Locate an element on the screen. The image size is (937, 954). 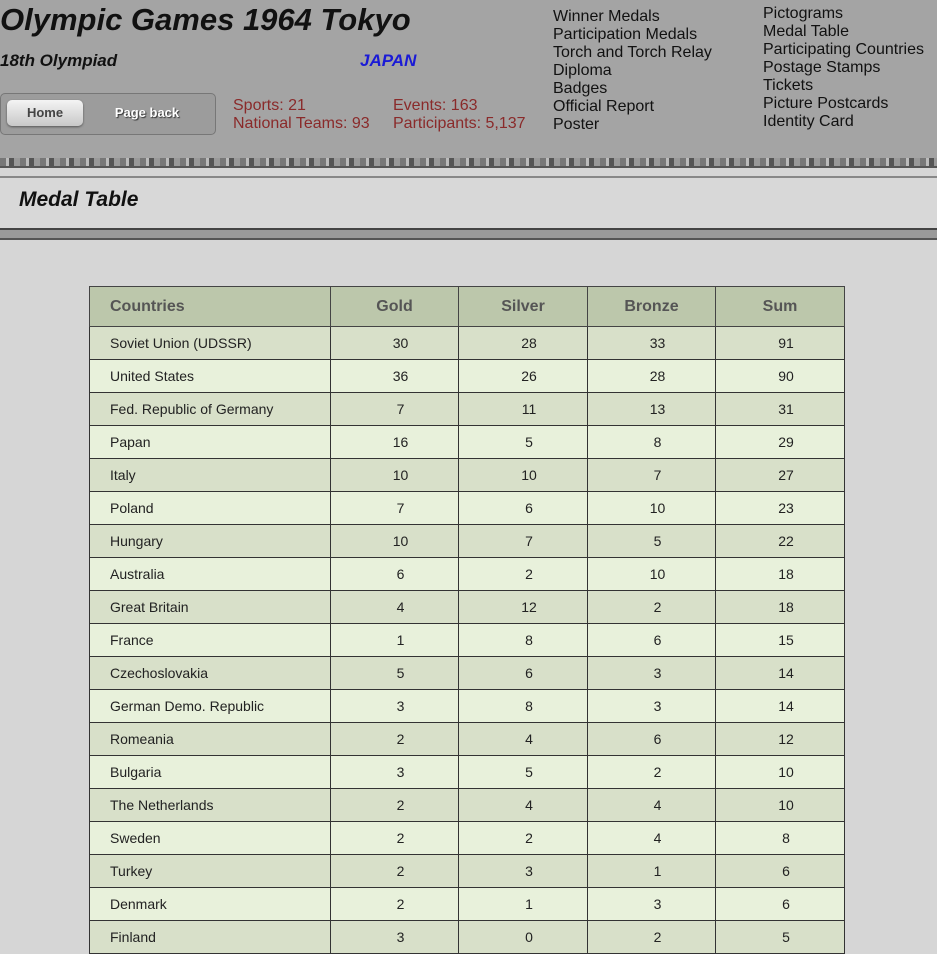
table-row: Great Britain 4 12 2 18 is located at coordinates (467, 607).